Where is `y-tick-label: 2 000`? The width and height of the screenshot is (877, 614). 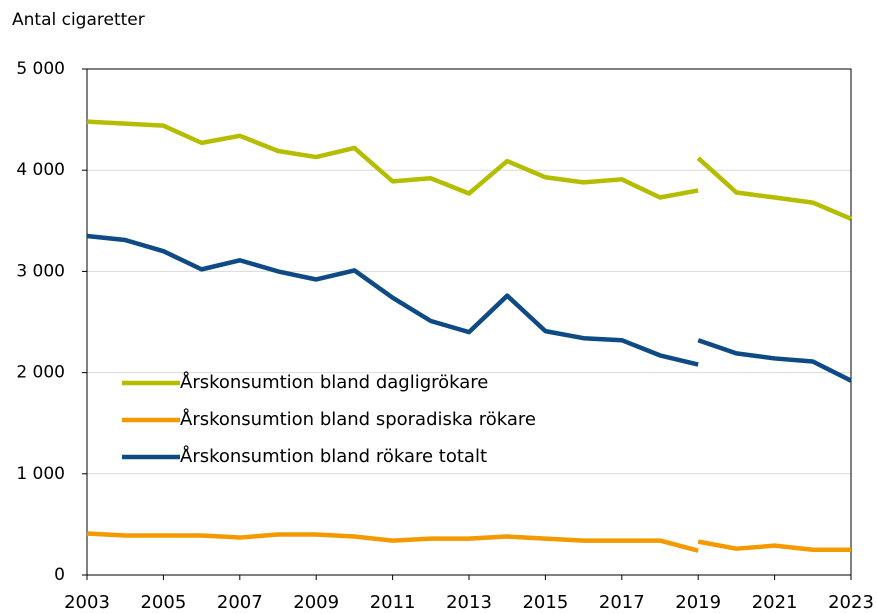 y-tick-label: 2 000 is located at coordinates (40, 373).